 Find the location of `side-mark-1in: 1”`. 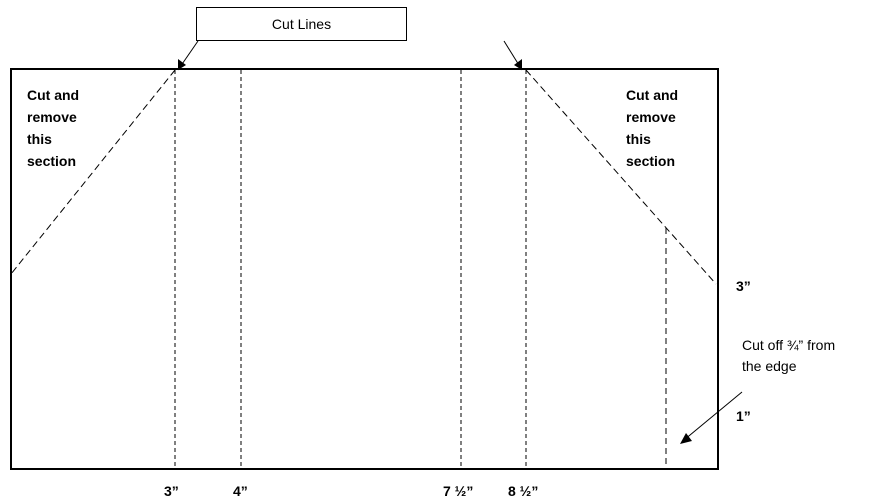

side-mark-1in: 1” is located at coordinates (743, 416).